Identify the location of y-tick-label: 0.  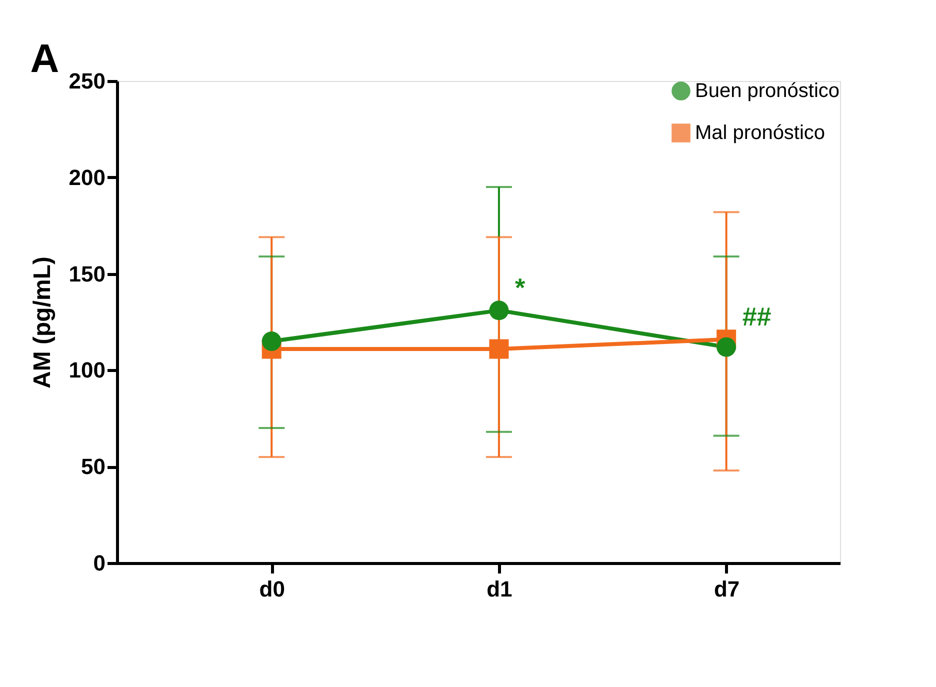
(99, 563).